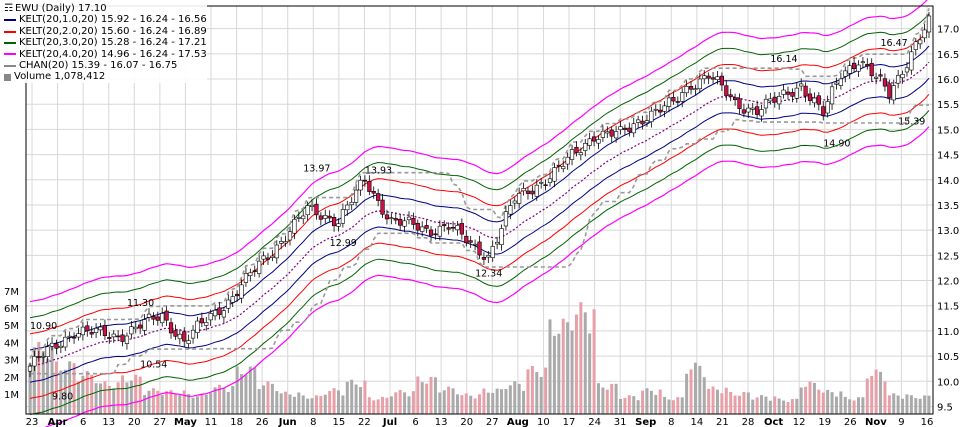  I want to click on volume-tick-label: 5M, so click(11, 326).